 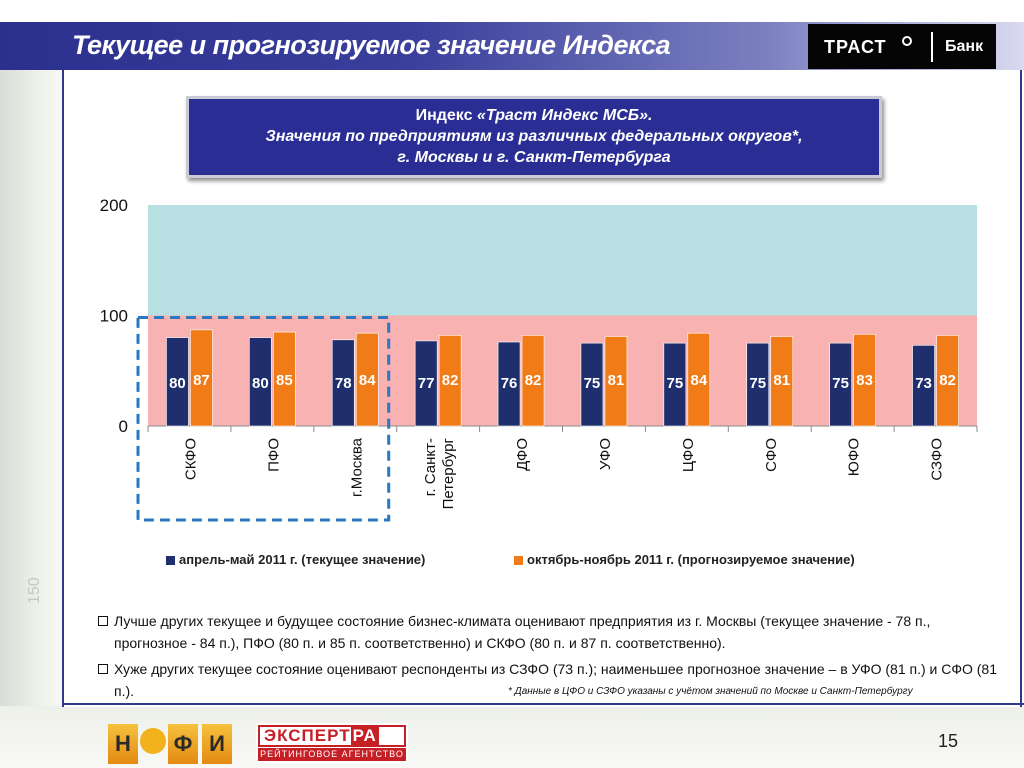 I want to click on category-label: СФО, so click(x=771, y=455).